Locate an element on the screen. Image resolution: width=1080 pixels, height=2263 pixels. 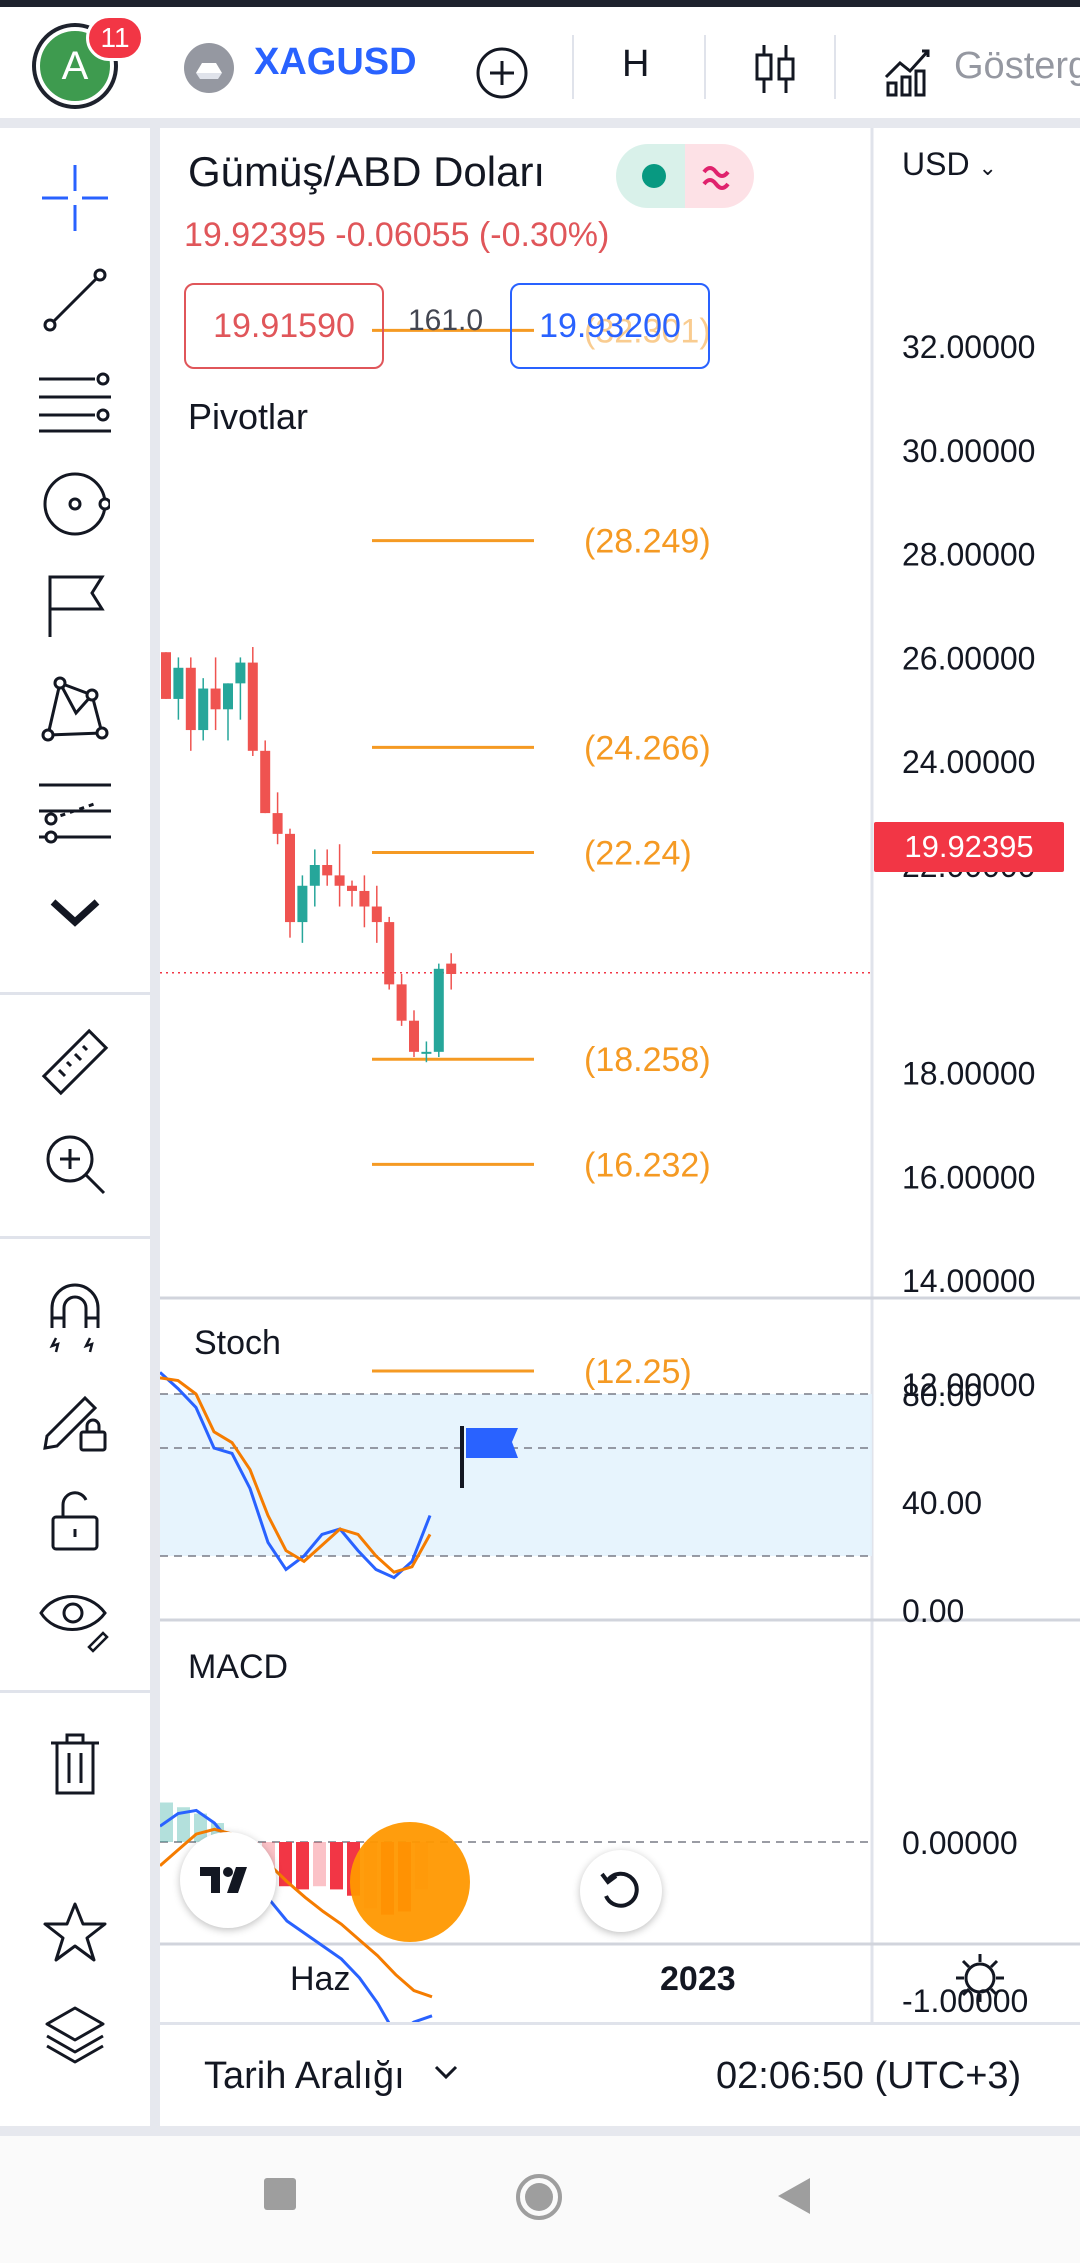
trash-icon is located at coordinates (75, 1764).